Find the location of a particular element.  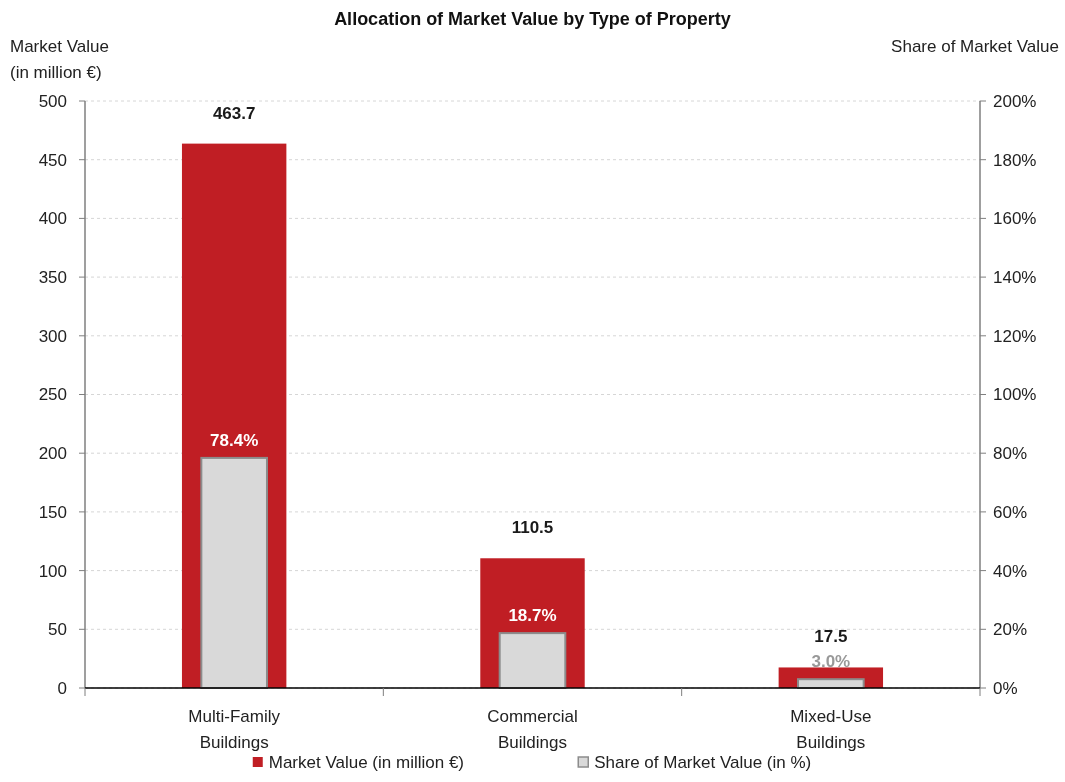

y2-tick-label: 80% is located at coordinates (1010, 454).